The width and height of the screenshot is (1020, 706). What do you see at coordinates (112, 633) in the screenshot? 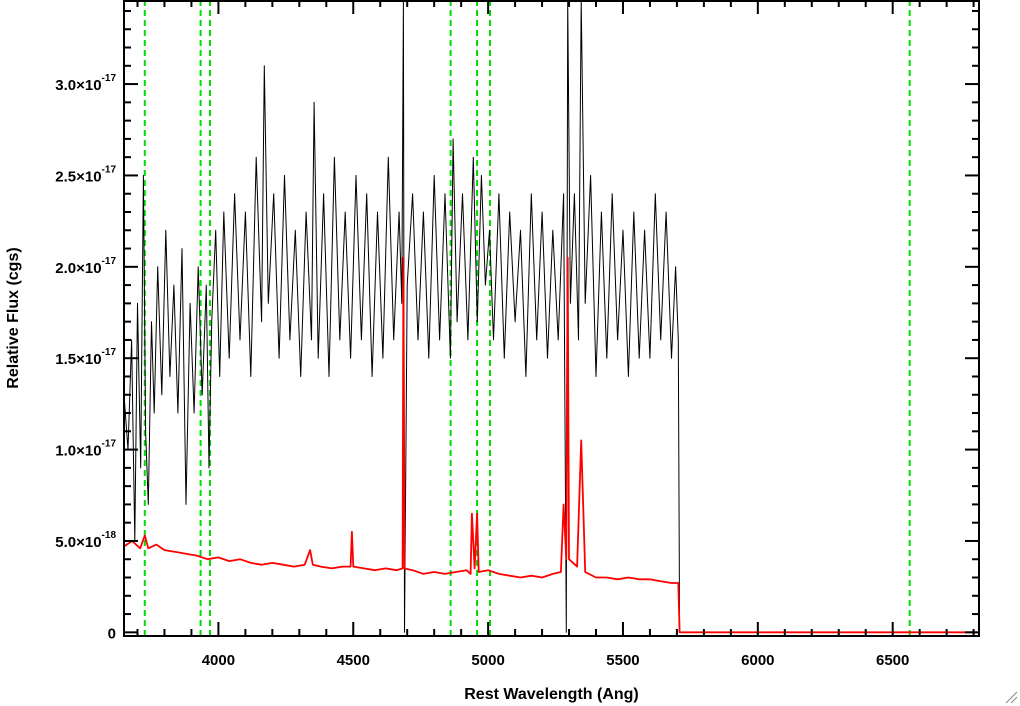
I see `y-tick-label-0: 0` at bounding box center [112, 633].